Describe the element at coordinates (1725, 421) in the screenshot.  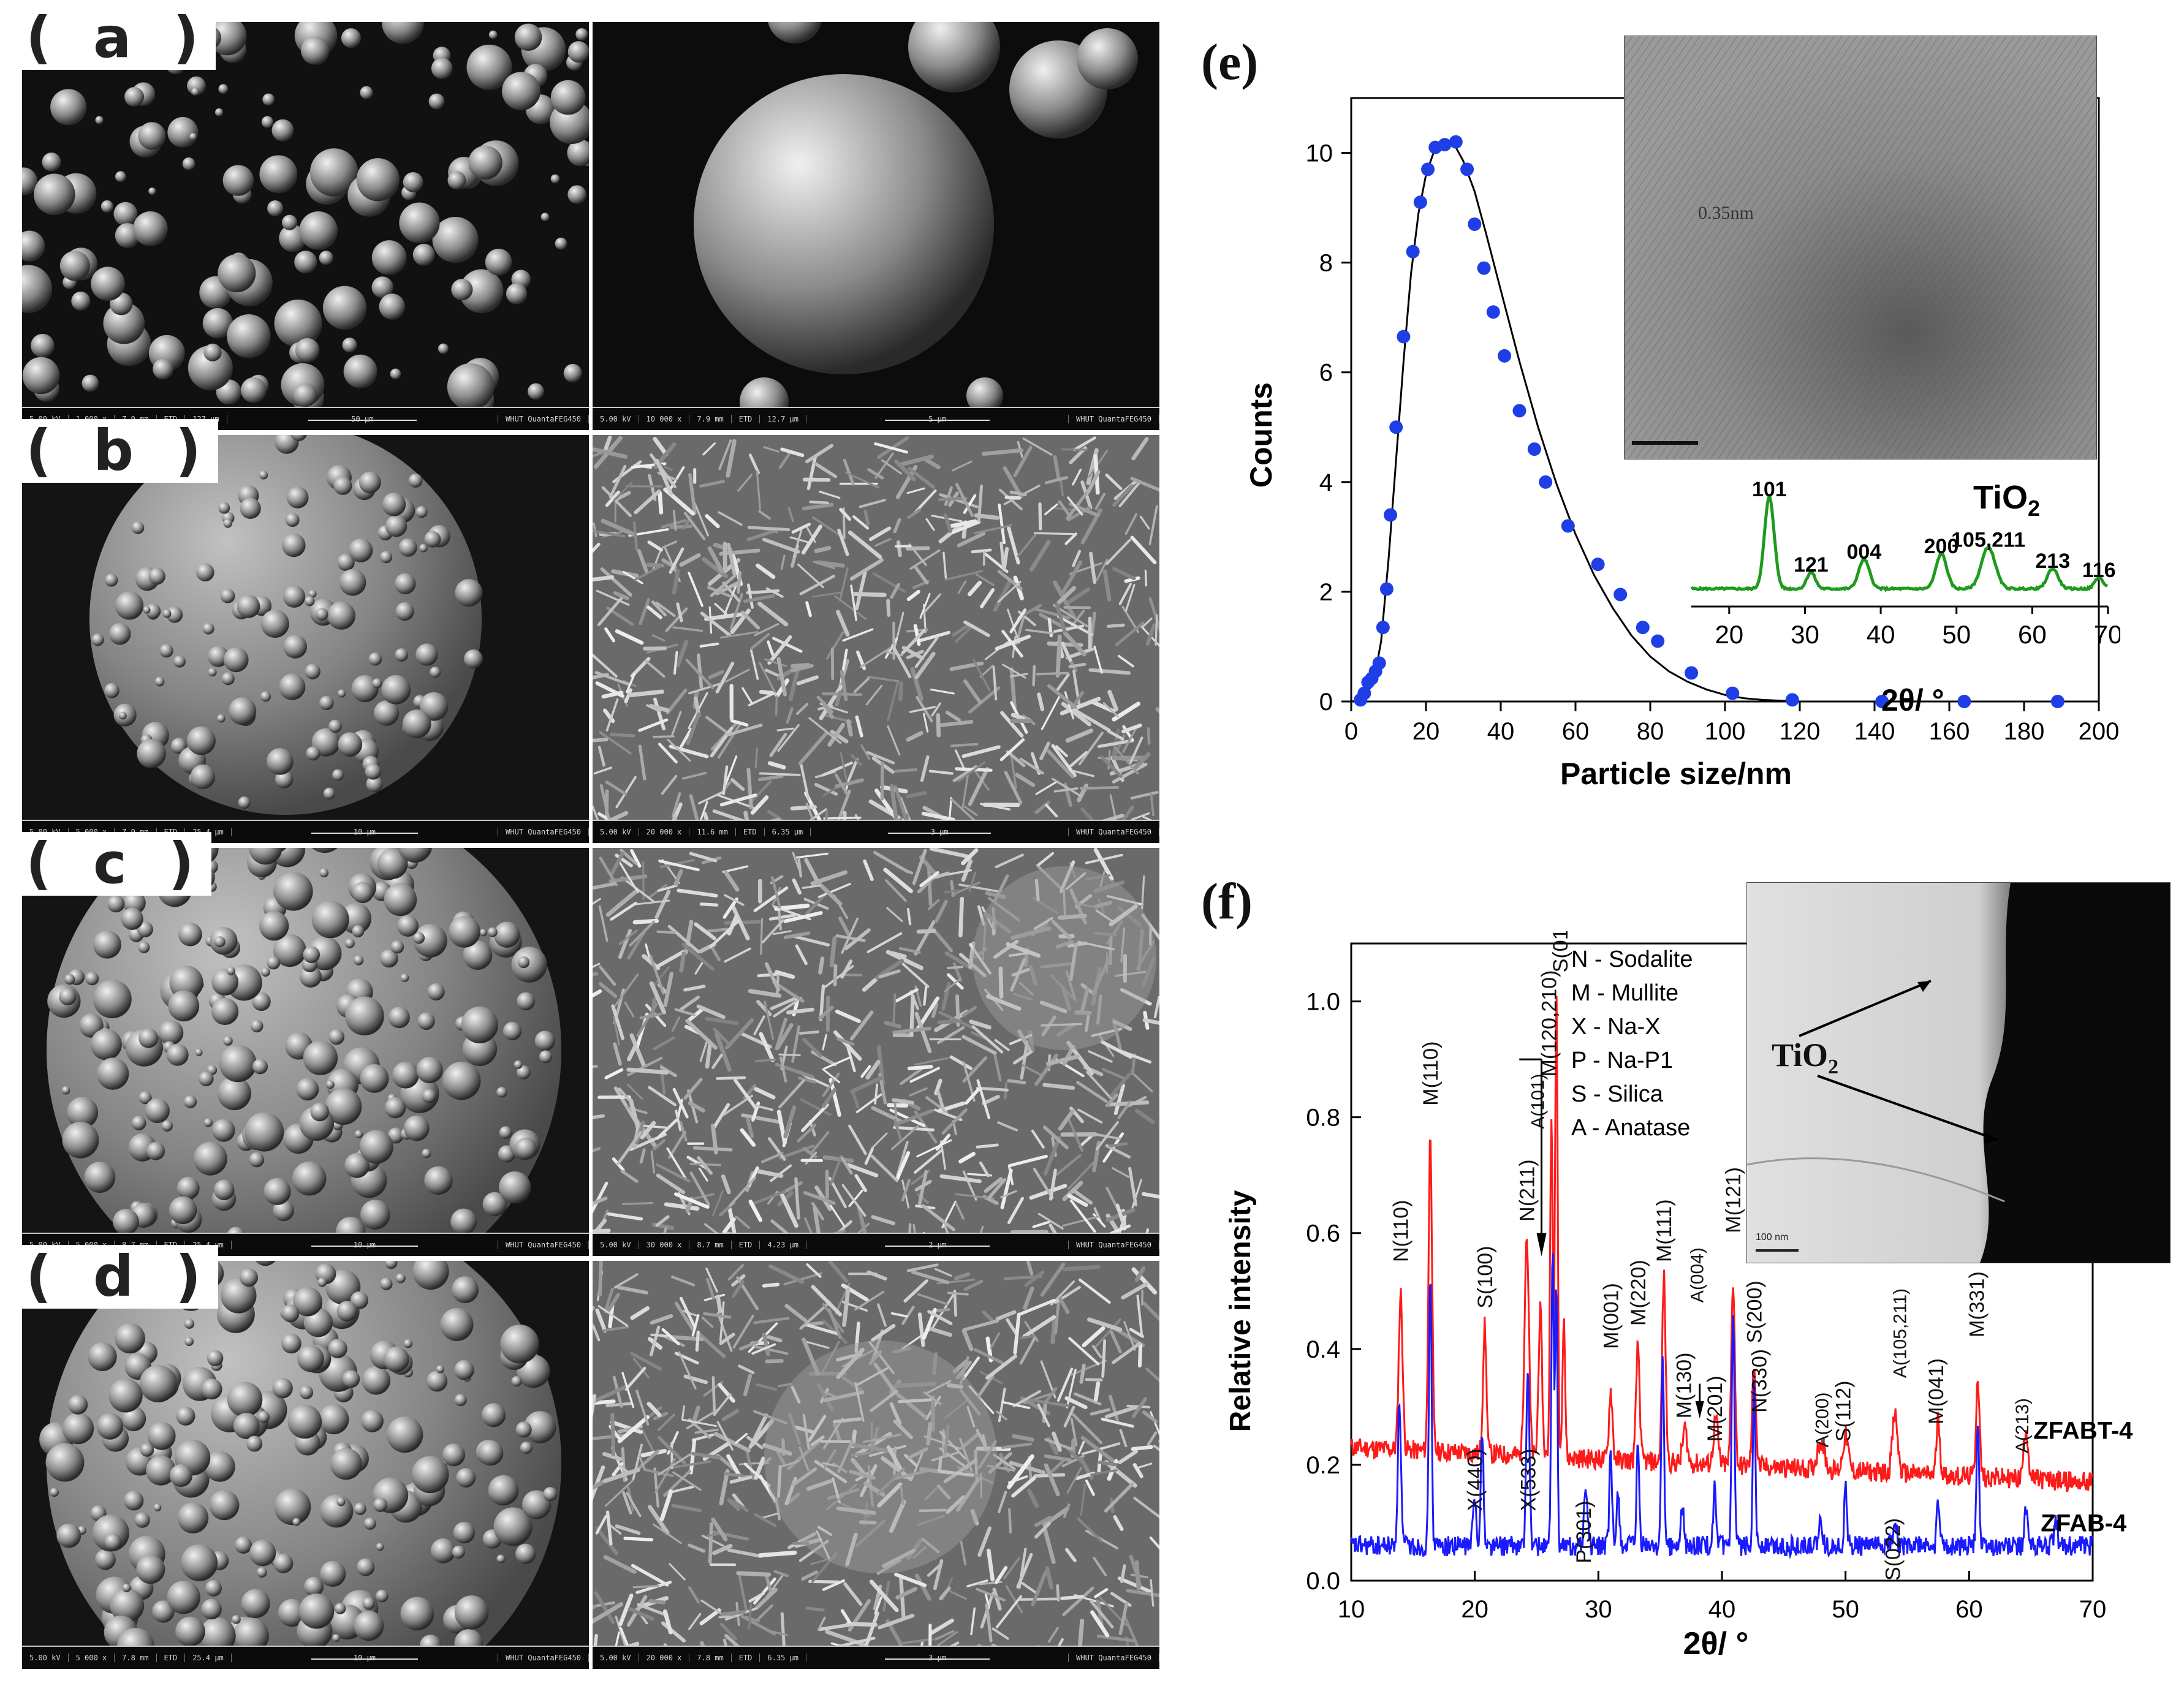
I see `chart-e-fit-curve` at that location.